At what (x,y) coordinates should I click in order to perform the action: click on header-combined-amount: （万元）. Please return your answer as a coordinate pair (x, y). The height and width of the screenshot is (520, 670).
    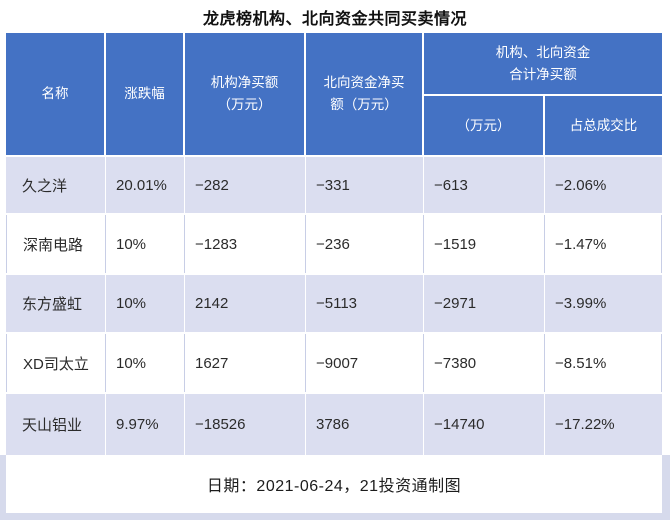
    Looking at the image, I should click on (484, 125).